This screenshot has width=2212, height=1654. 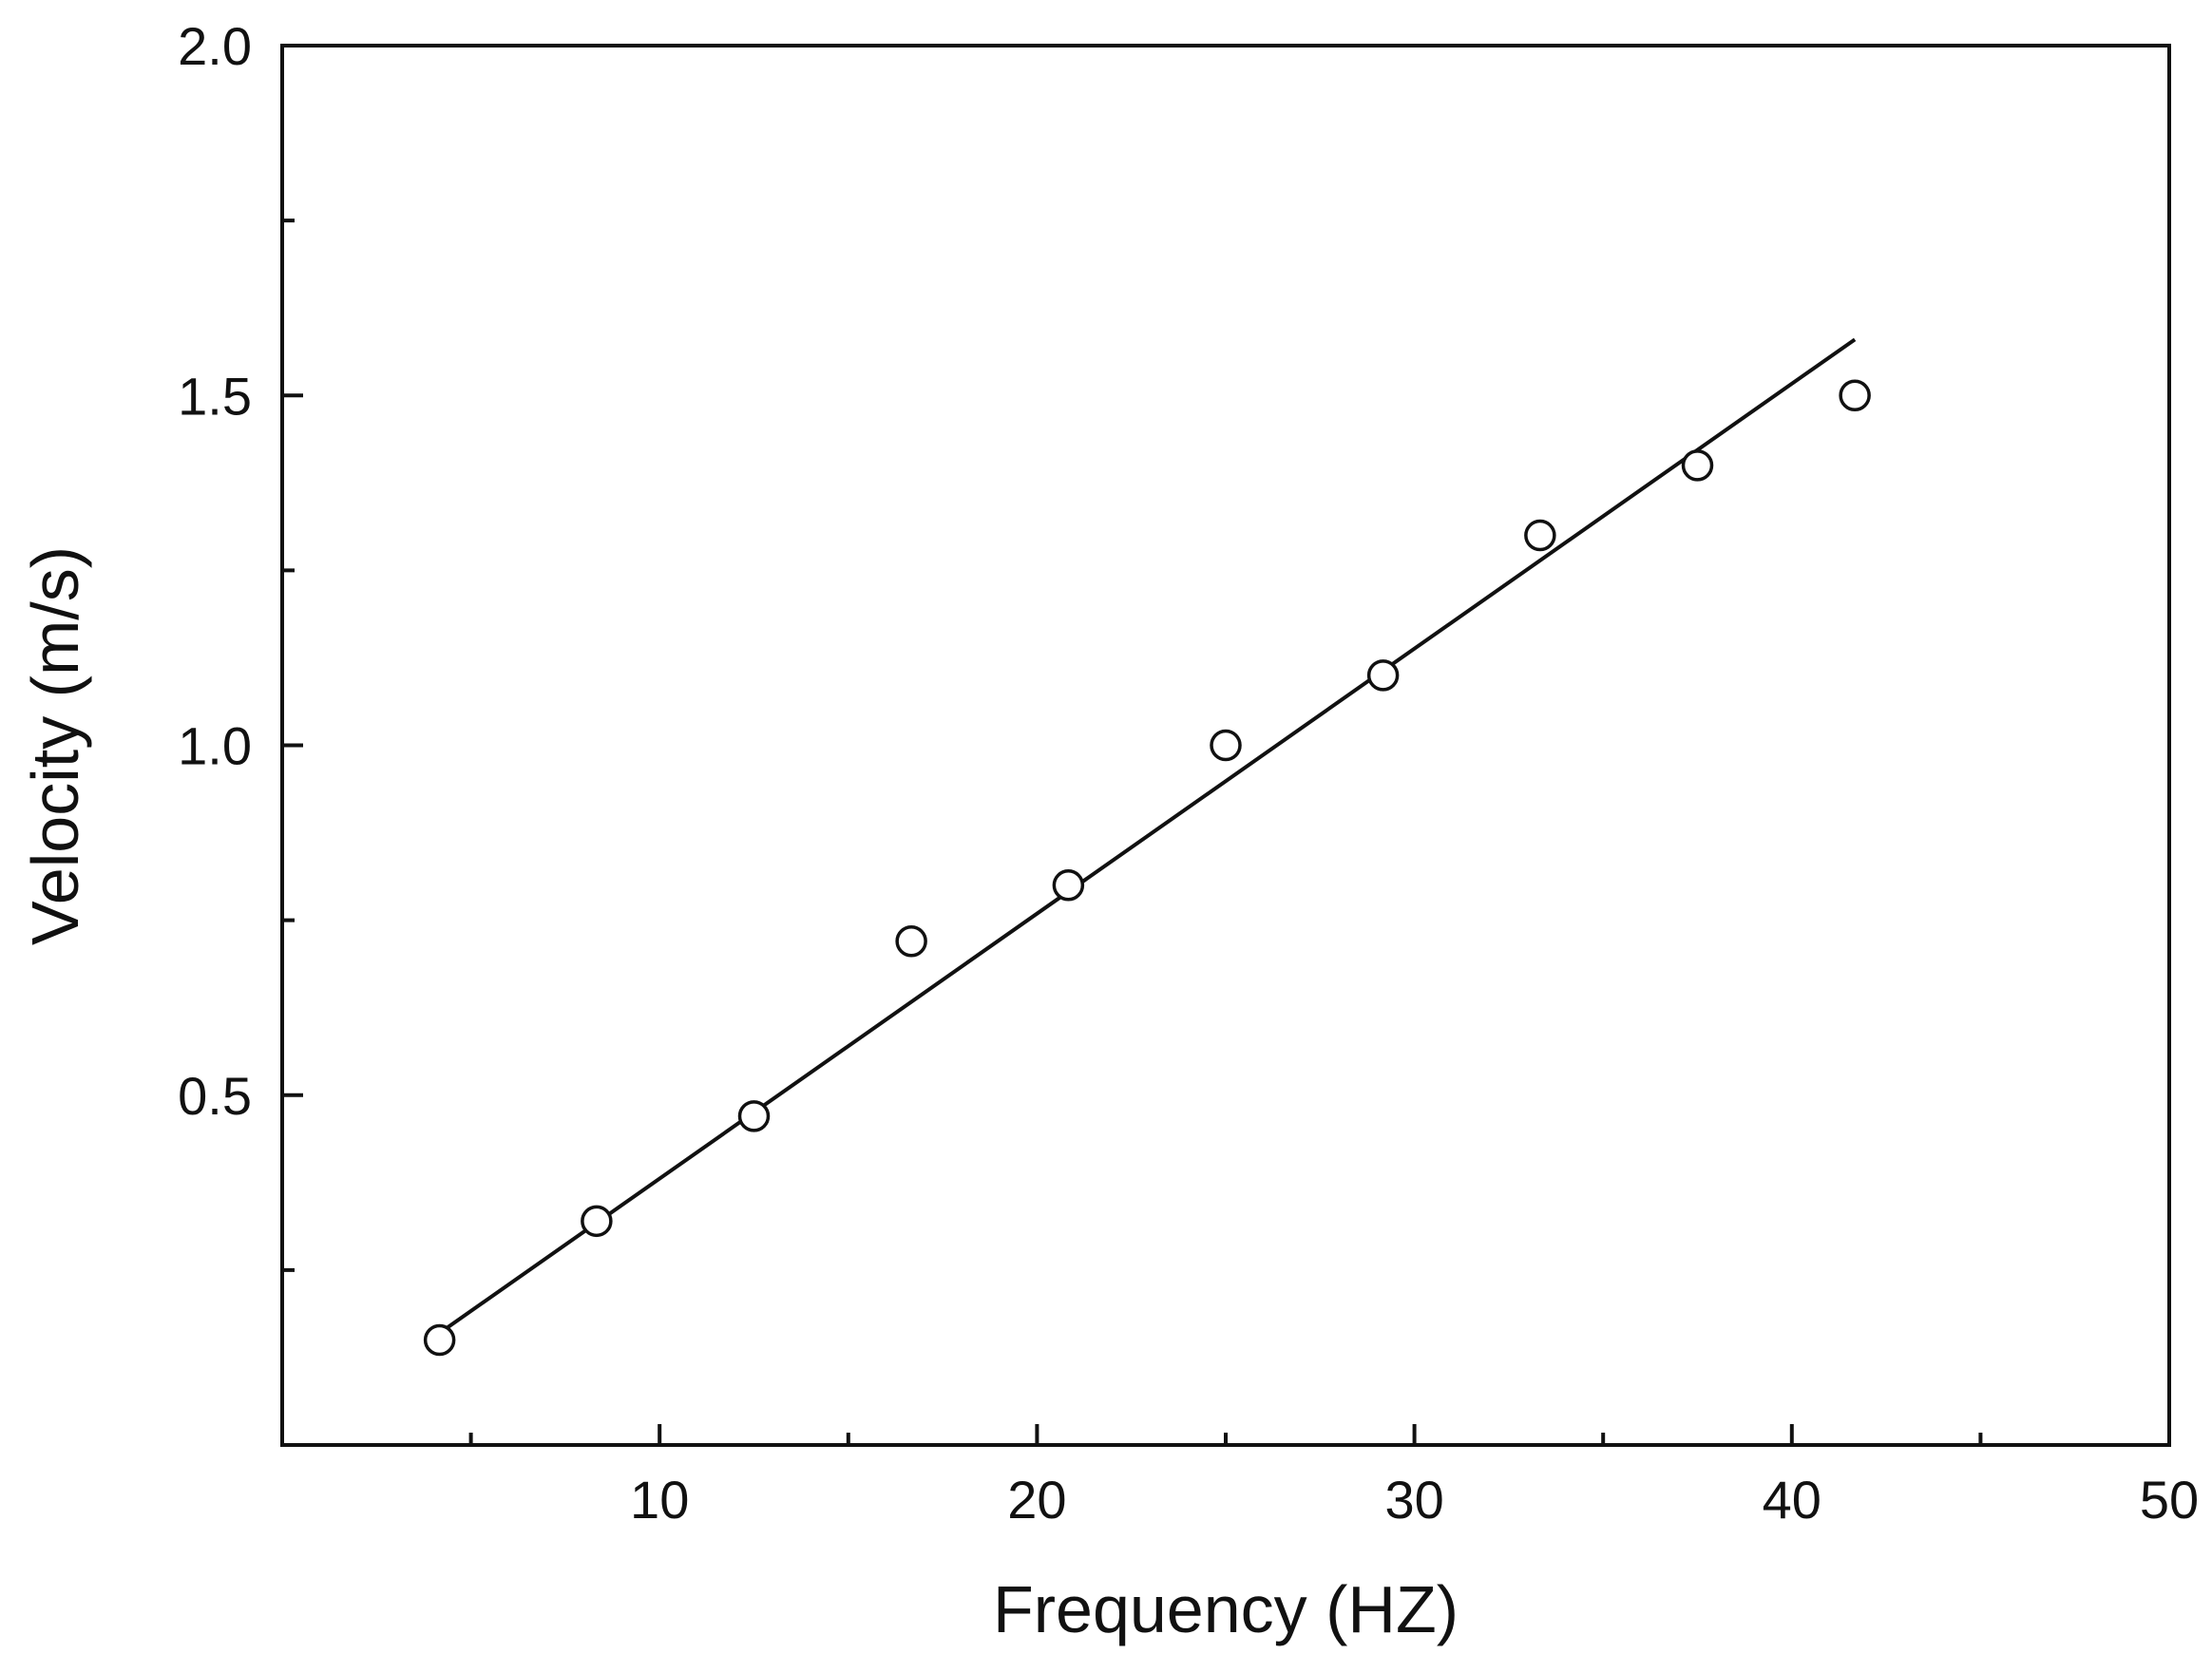 What do you see at coordinates (1226, 1609) in the screenshot?
I see `x-axis-title: Frequency (HZ)` at bounding box center [1226, 1609].